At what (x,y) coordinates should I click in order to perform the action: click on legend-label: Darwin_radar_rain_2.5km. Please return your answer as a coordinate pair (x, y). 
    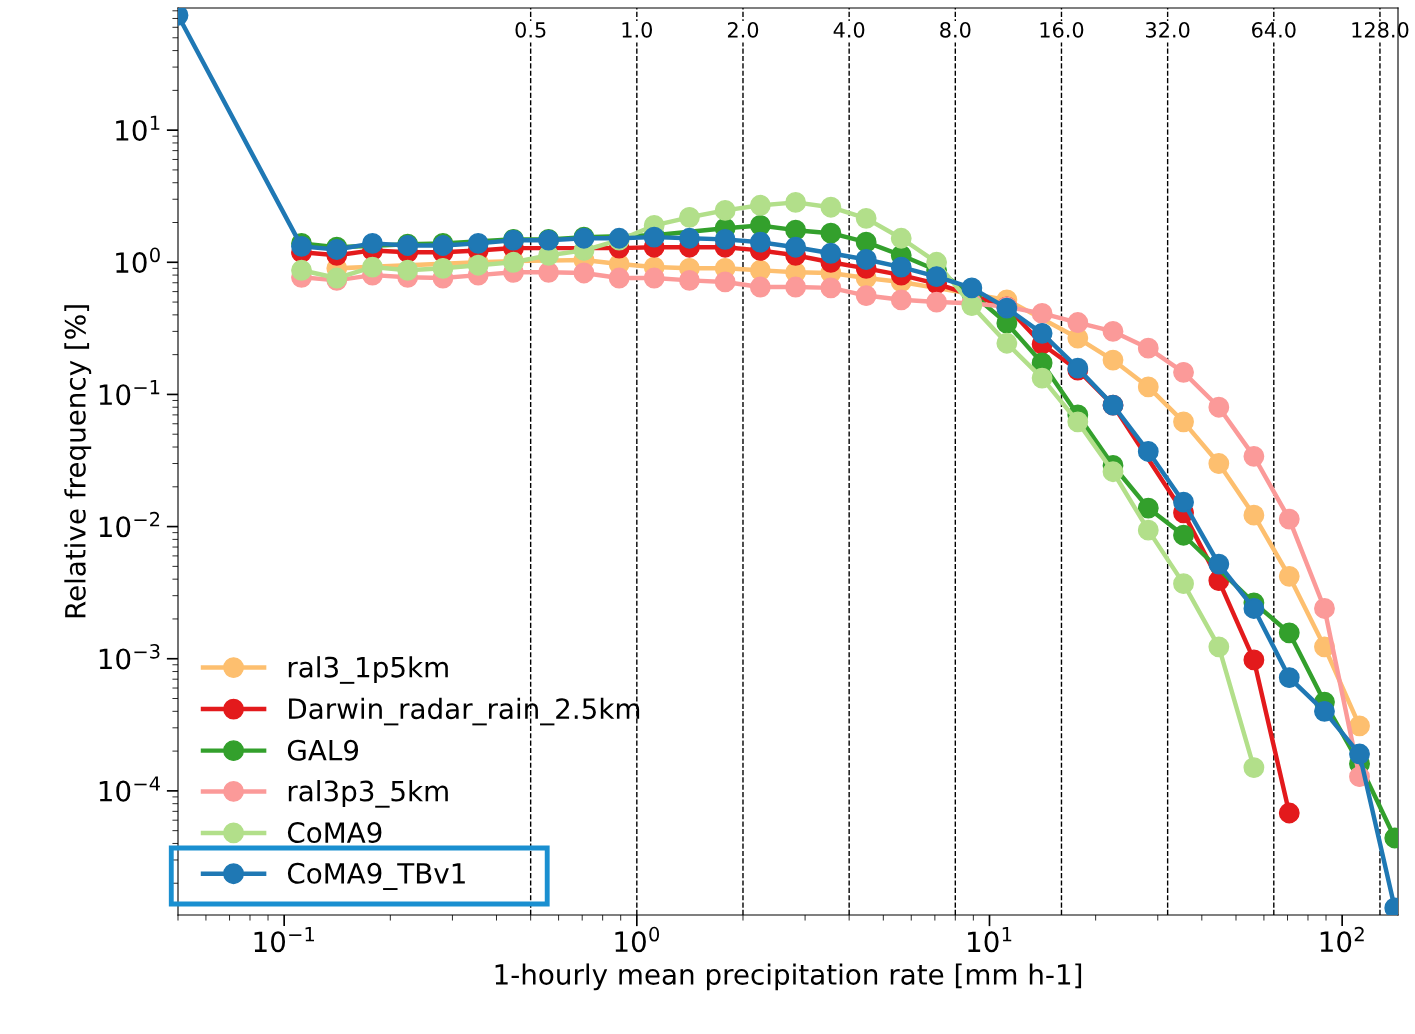
    Looking at the image, I should click on (464, 711).